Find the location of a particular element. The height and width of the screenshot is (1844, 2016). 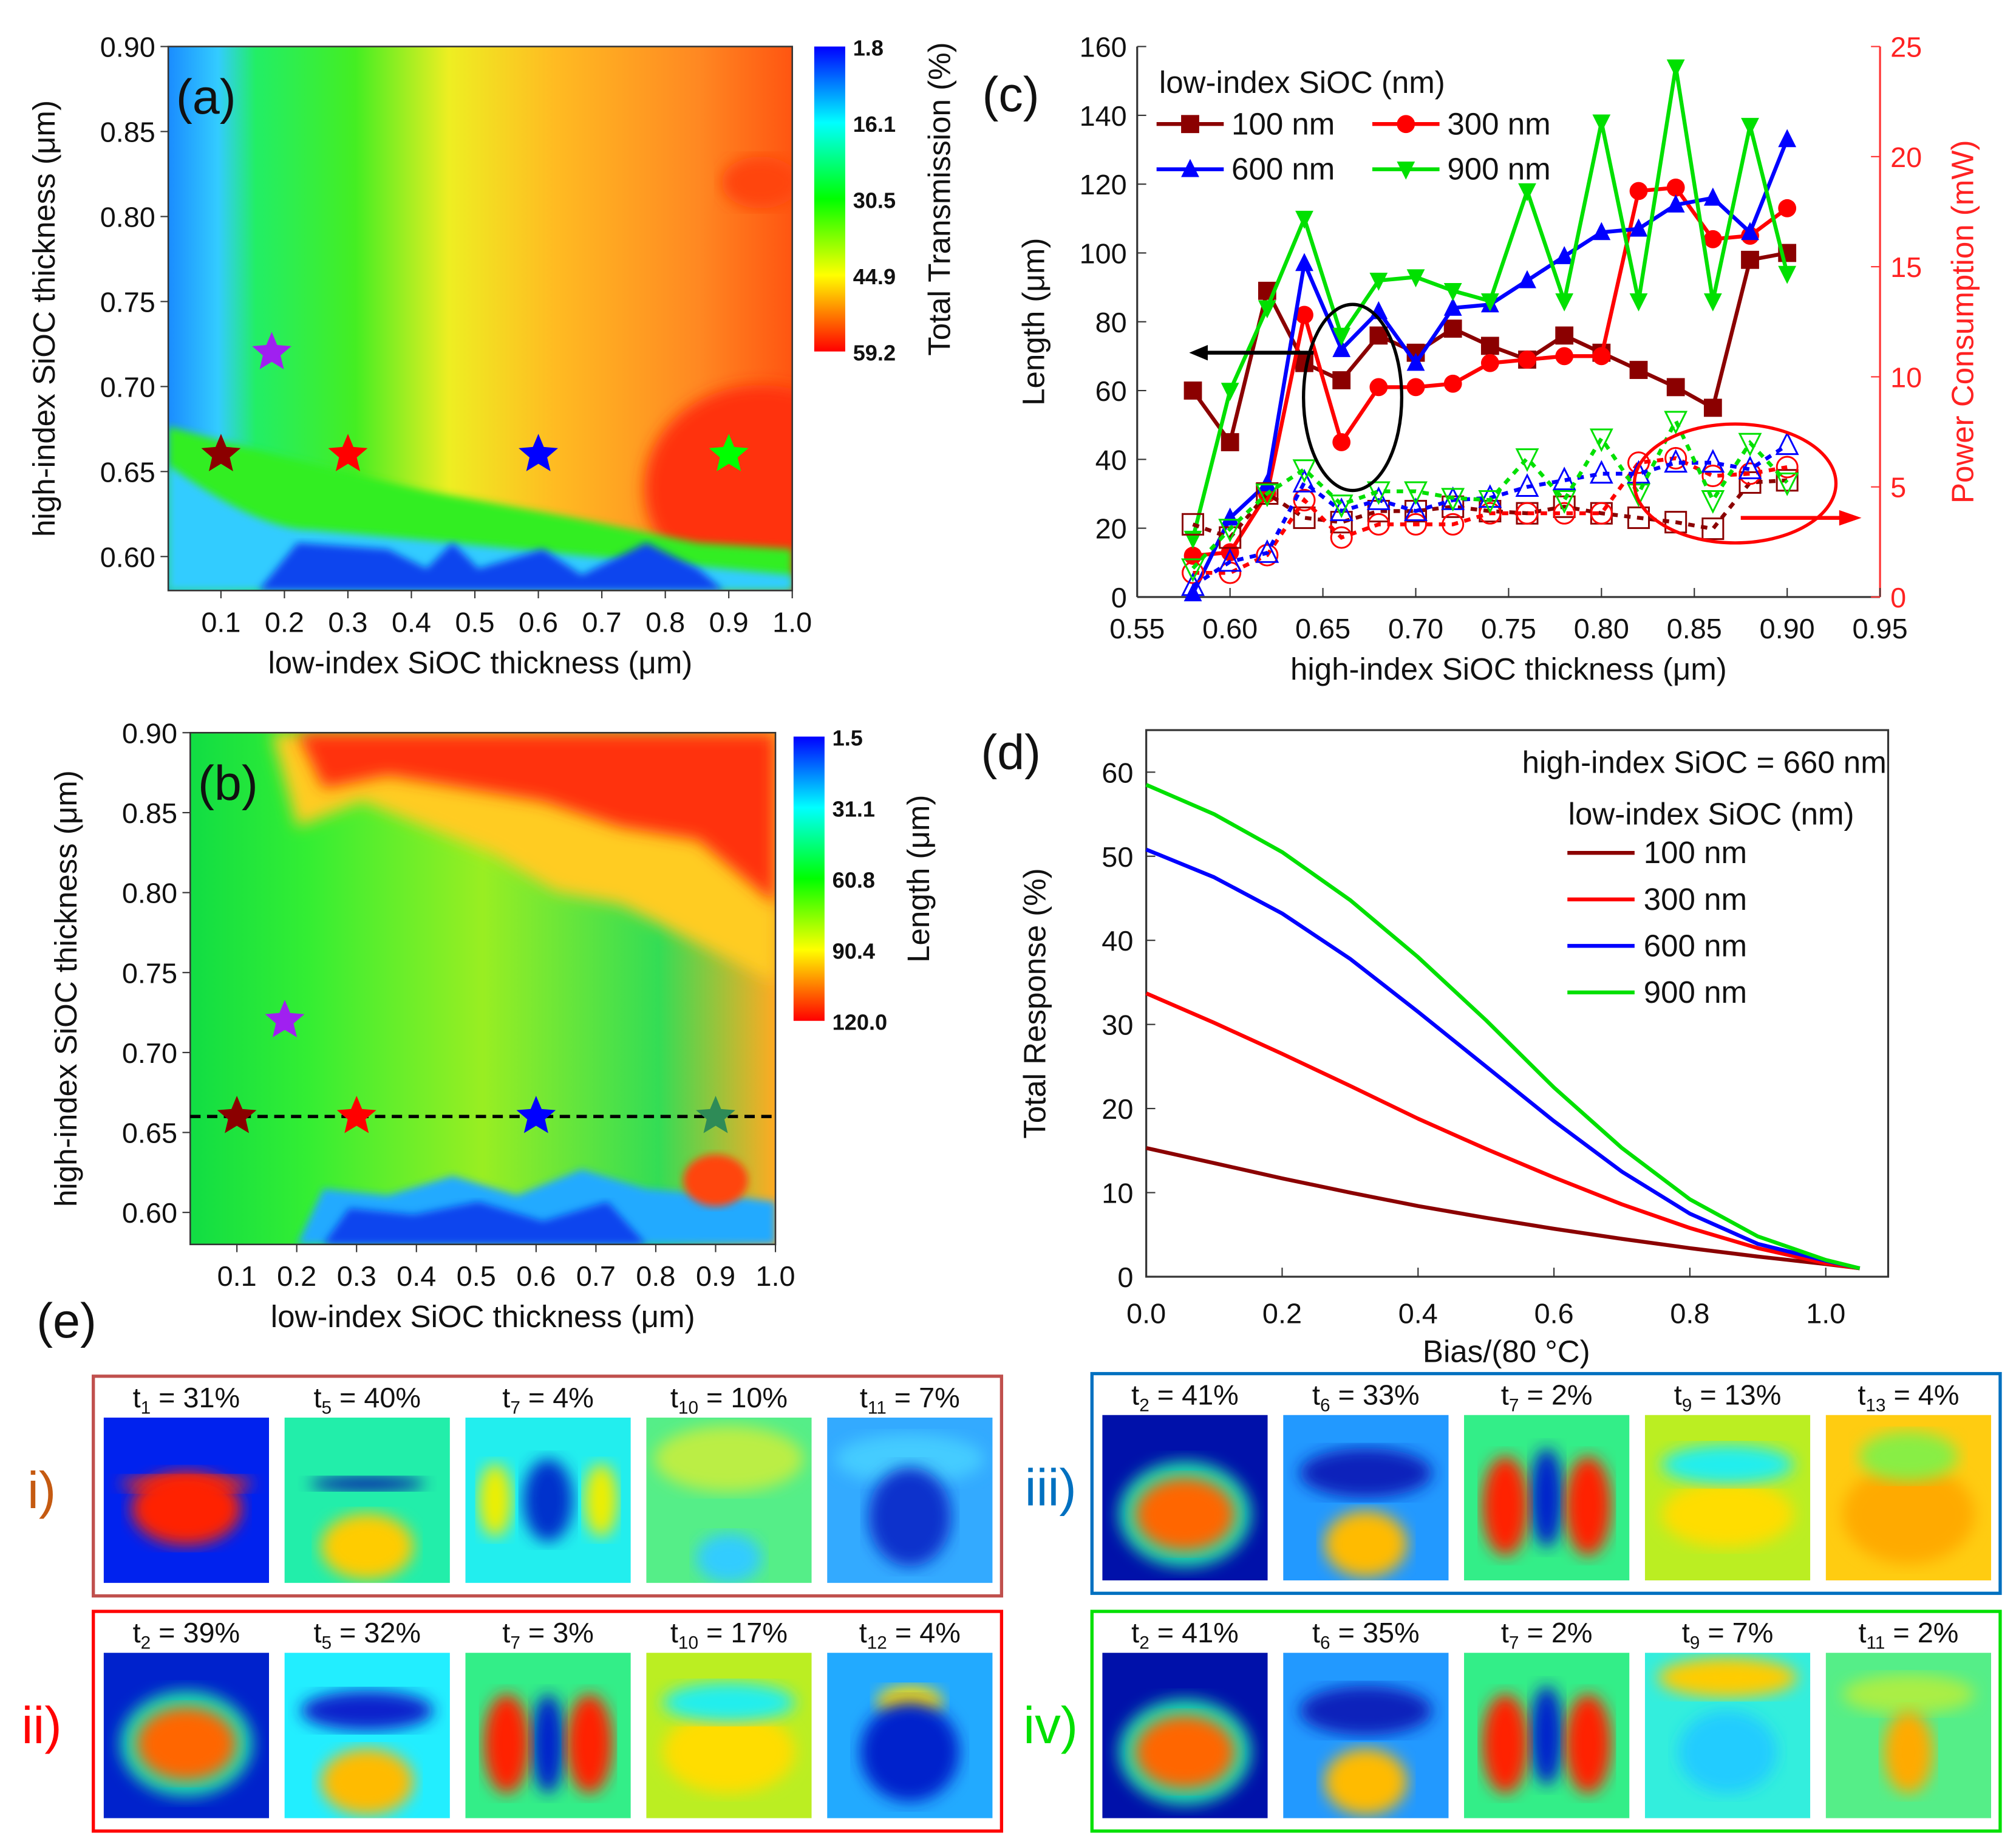

y-tick-label: 120 is located at coordinates (1103, 184).